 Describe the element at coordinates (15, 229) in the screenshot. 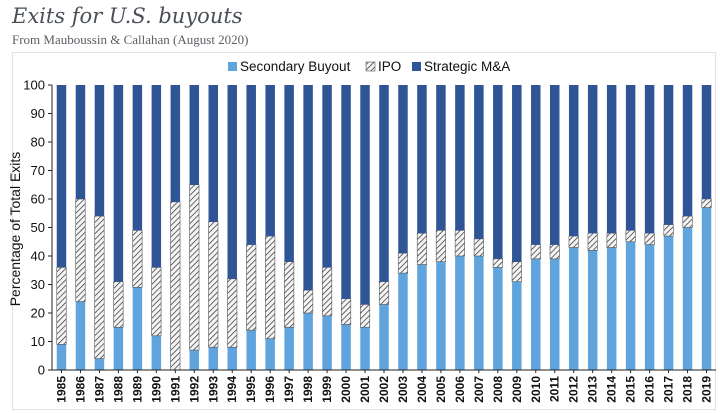

I see `y-axis-label: Percentage of Total Exits` at that location.